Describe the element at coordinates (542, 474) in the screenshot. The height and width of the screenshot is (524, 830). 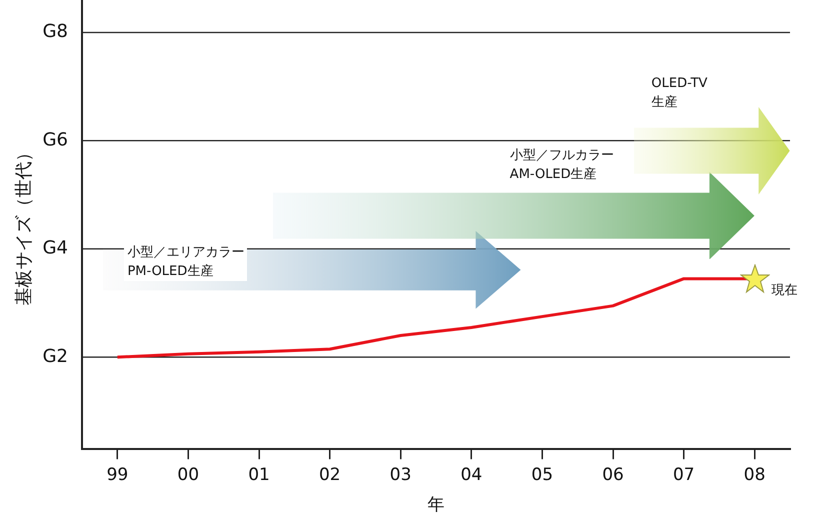
I see `x-tick-label: 05` at that location.